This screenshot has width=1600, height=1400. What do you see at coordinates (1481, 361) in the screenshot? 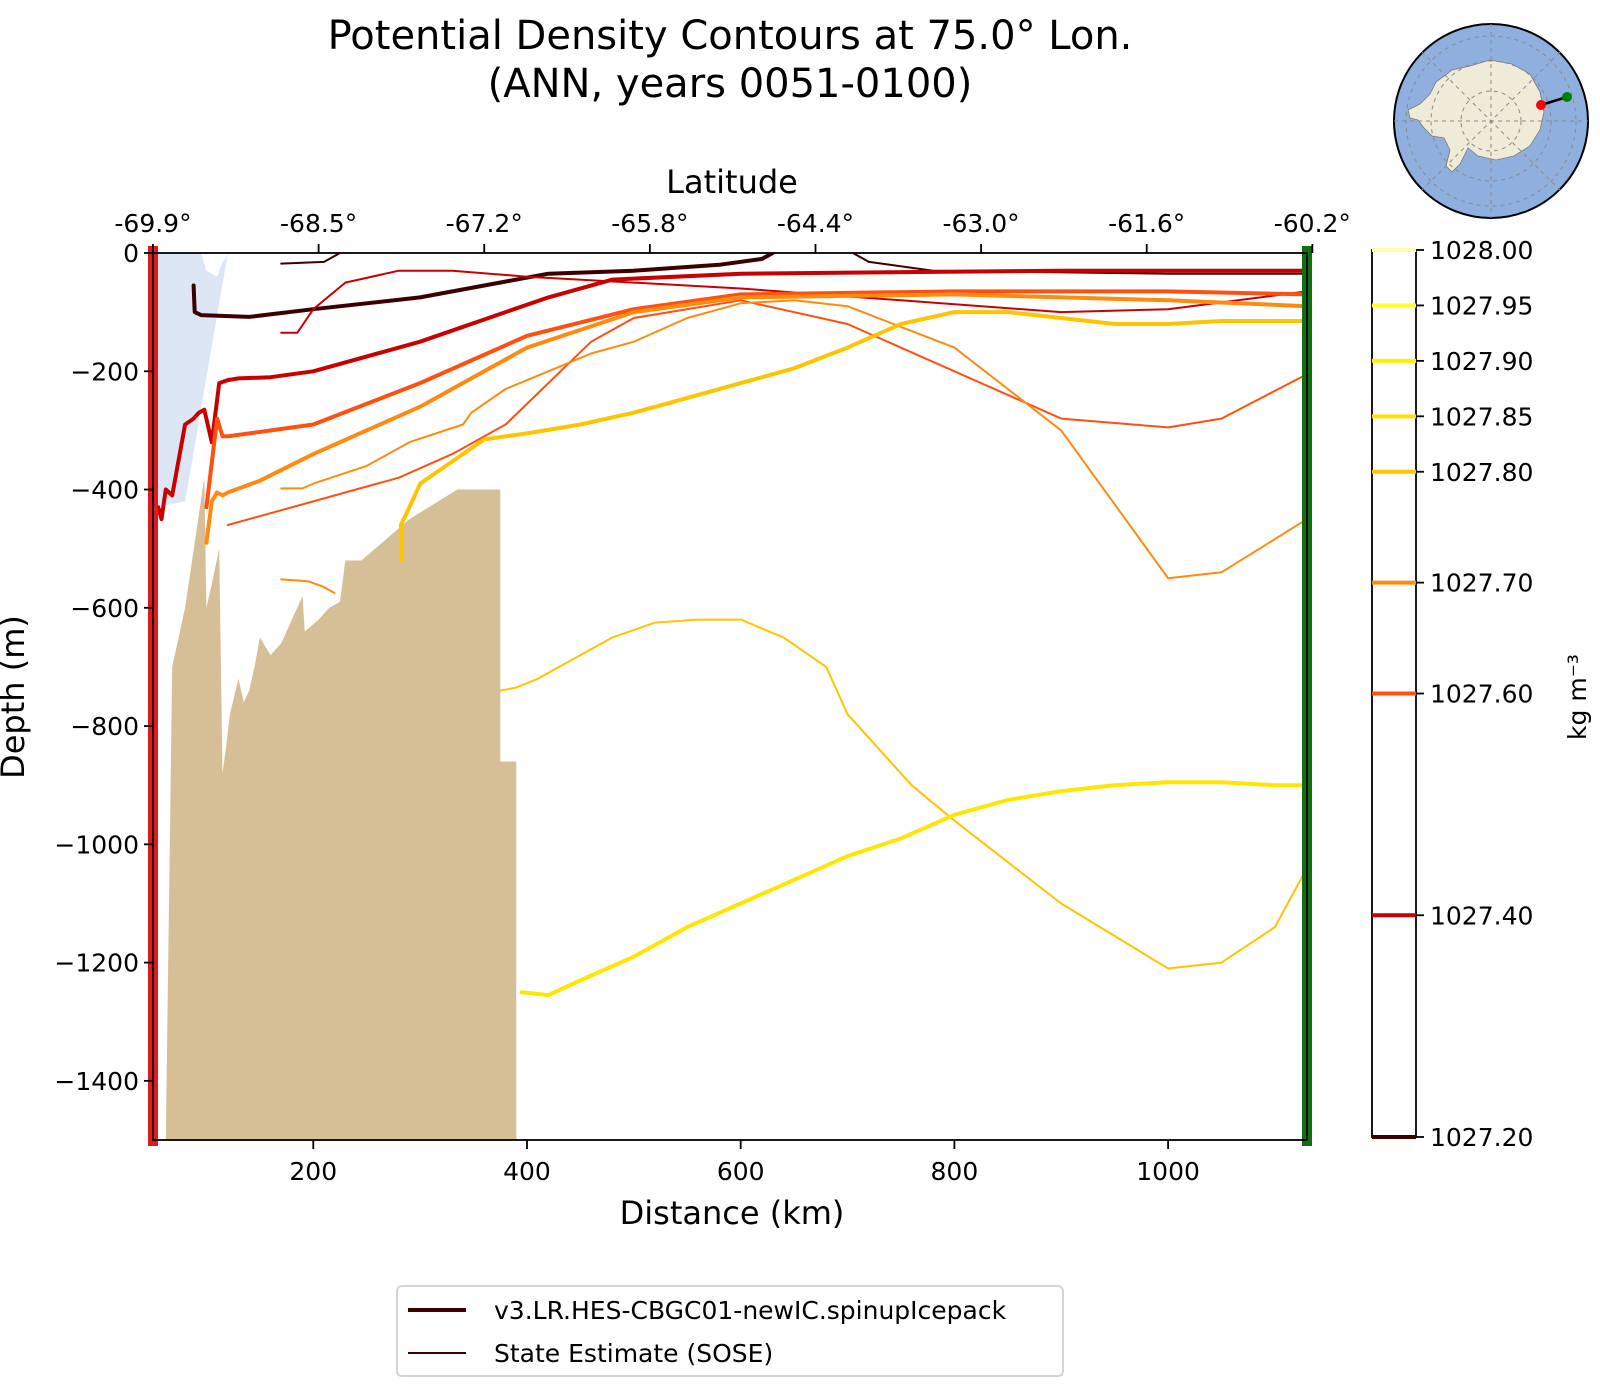
I see `colorbar-tick-label: 1027.90` at bounding box center [1481, 361].